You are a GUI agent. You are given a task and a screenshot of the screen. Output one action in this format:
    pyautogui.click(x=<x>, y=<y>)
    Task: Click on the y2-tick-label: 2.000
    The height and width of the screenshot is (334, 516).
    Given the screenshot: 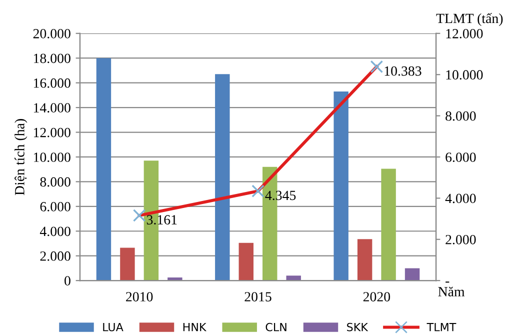 What is the action you would take?
    pyautogui.click(x=461, y=239)
    